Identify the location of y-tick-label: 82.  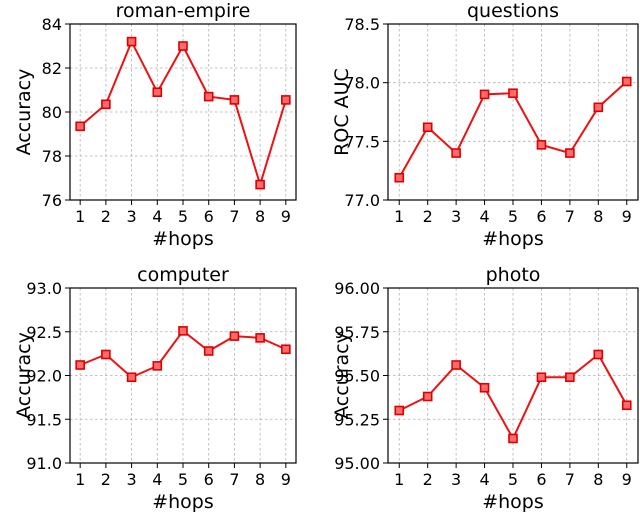
(52, 68).